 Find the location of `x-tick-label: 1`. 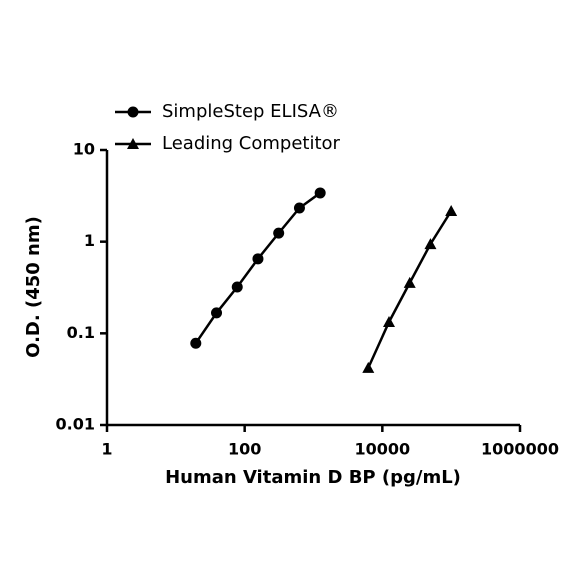

x-tick-label: 1 is located at coordinates (106, 449).